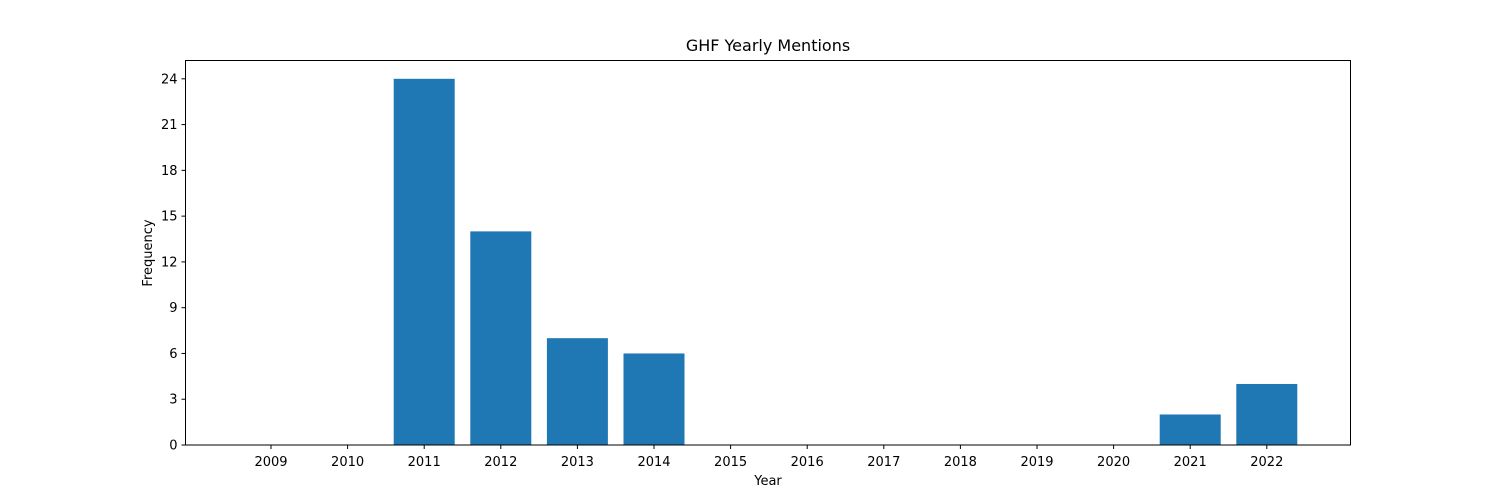 This screenshot has height=504, width=1500. Describe the element at coordinates (169, 125) in the screenshot. I see `y-tick-label-21: 21` at that location.